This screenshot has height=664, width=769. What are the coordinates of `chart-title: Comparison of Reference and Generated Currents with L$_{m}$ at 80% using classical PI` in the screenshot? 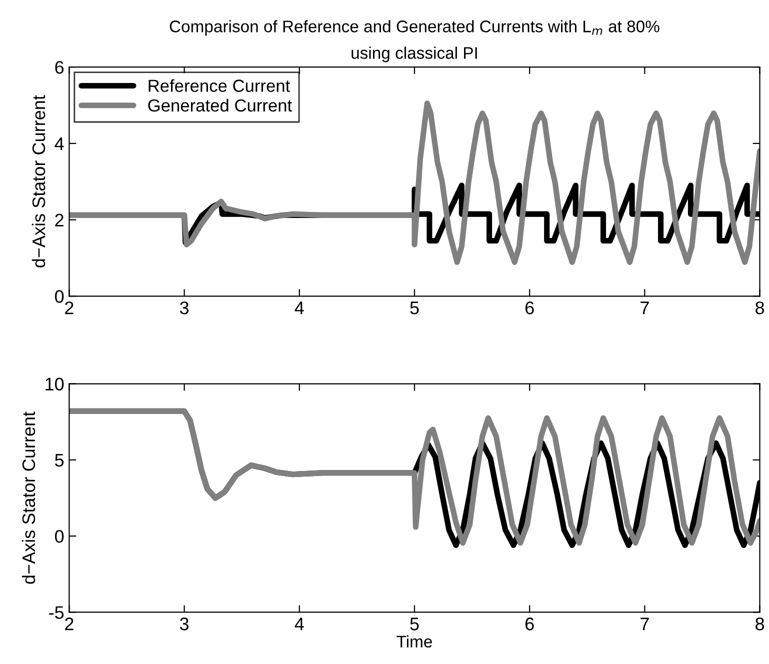 It's located at (415, 41).